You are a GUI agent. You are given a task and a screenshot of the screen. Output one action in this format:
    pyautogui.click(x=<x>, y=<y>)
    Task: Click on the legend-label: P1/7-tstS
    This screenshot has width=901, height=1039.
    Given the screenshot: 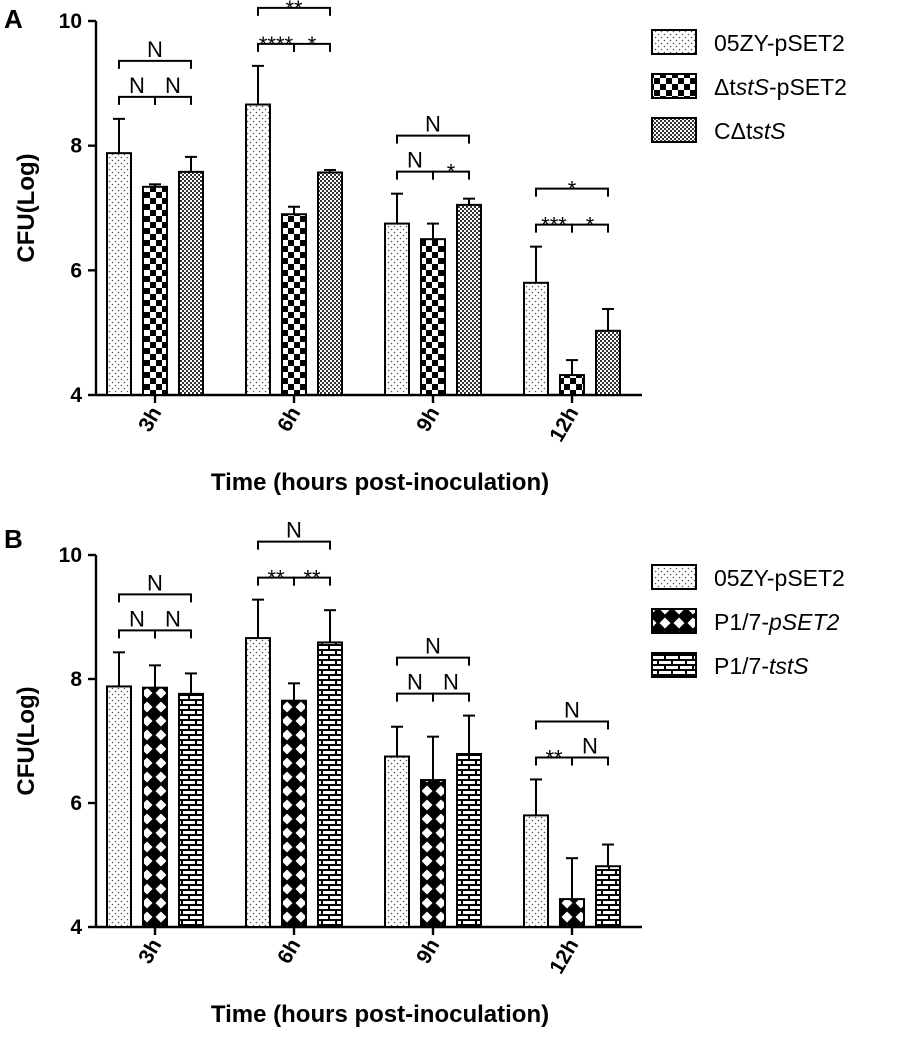 What is the action you would take?
    pyautogui.click(x=761, y=666)
    